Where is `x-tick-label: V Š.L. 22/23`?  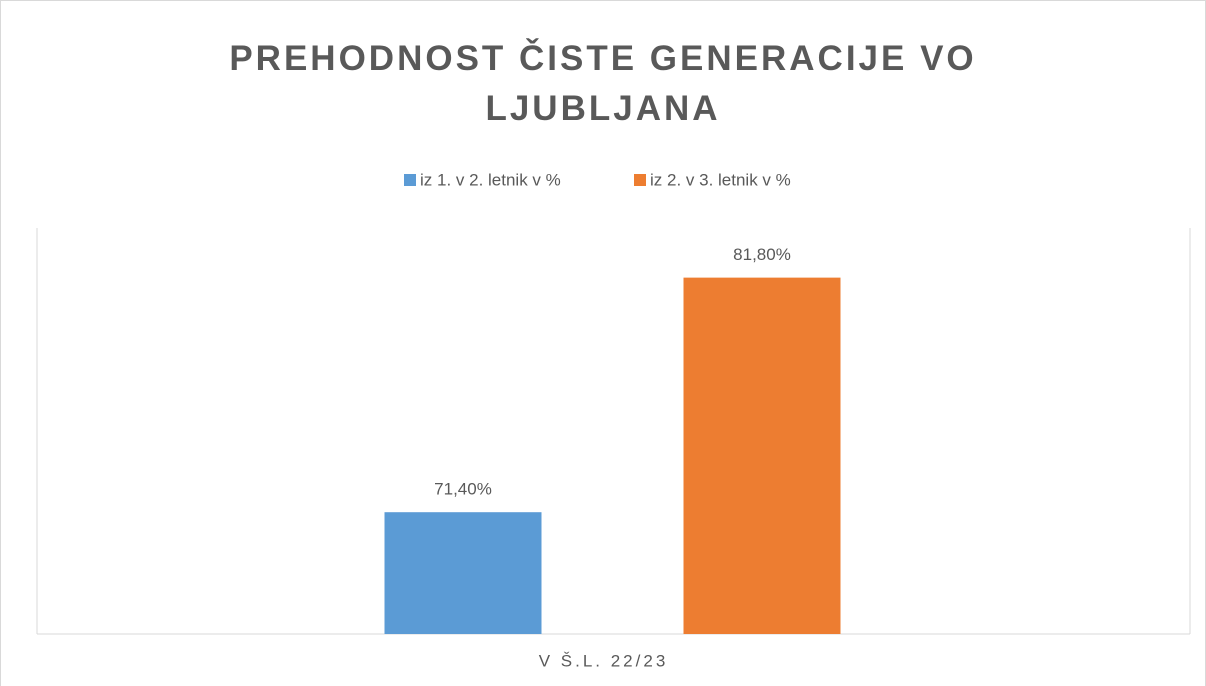
x-tick-label: V Š.L. 22/23 is located at coordinates (604, 660).